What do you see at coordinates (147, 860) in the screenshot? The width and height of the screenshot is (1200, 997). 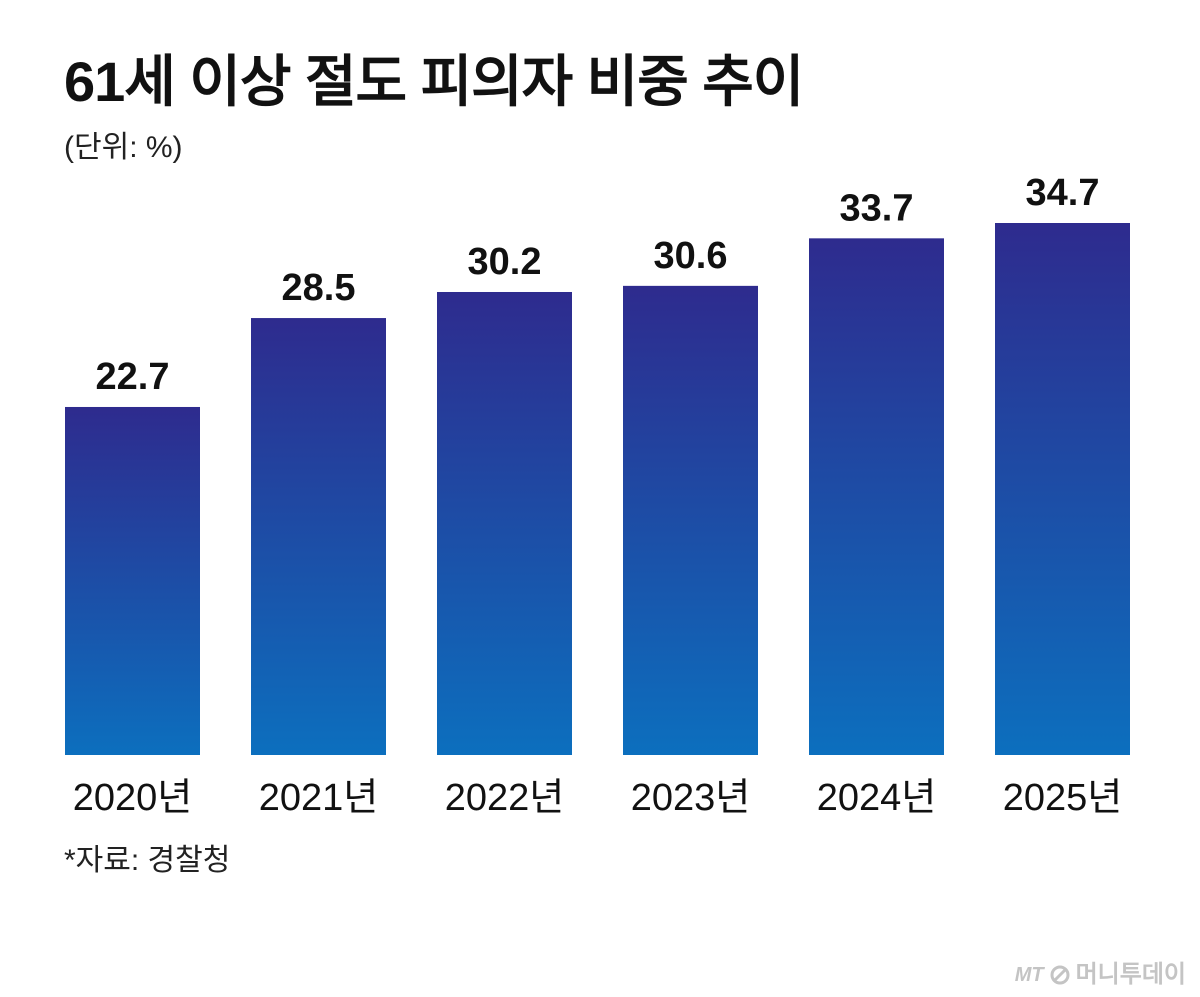 I see `source-note: *자료: 경찰청` at bounding box center [147, 860].